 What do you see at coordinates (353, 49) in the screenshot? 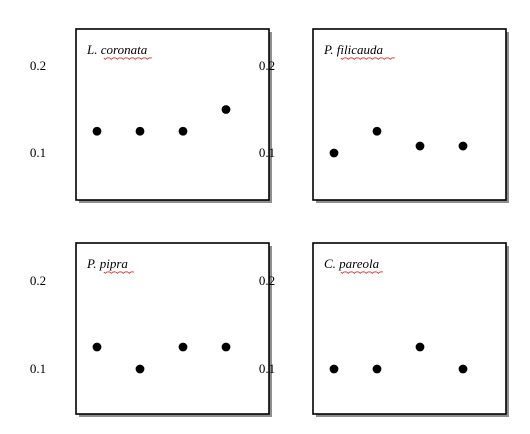
I see `panel-title: P. filicauda` at bounding box center [353, 49].